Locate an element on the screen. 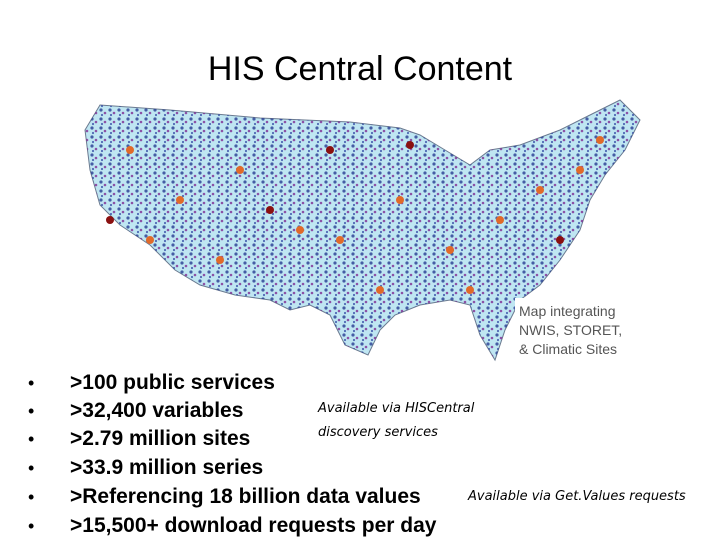  caption-box is located at coordinates (577, 329).